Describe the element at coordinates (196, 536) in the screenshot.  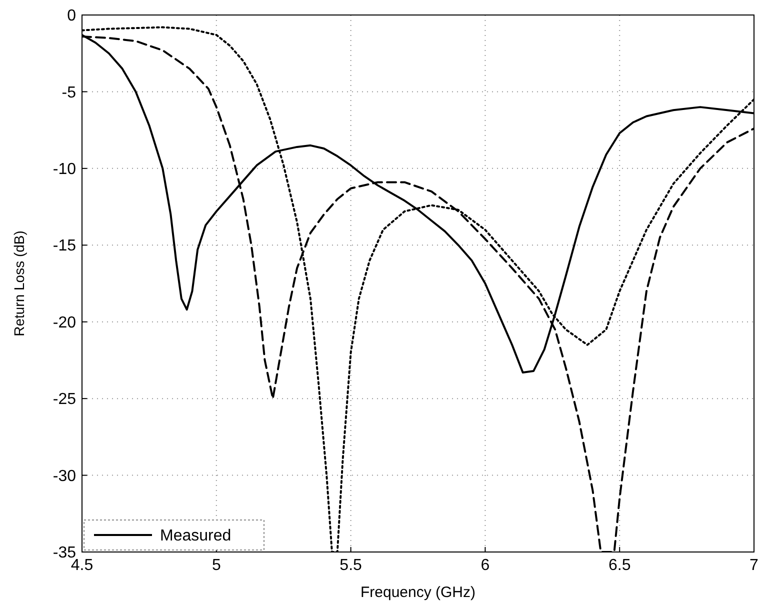
I see `legend-label: Measured` at that location.